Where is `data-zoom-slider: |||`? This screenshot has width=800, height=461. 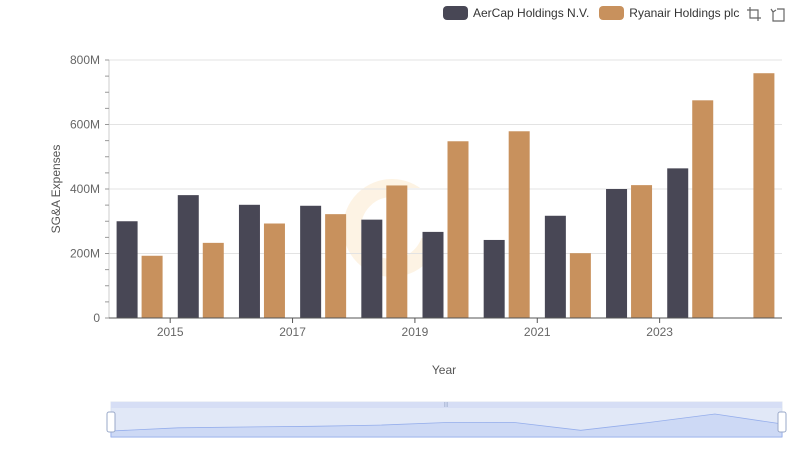
data-zoom-slider: ||| is located at coordinates (446, 419).